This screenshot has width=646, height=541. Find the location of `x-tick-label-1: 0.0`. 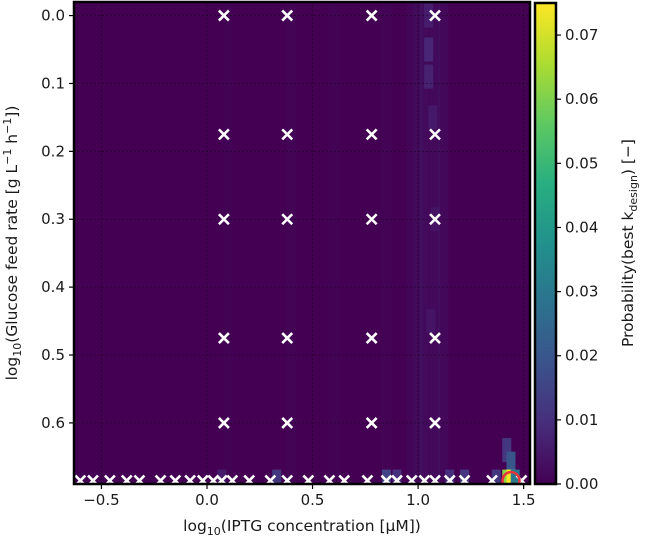

x-tick-label-1: 0.0 is located at coordinates (207, 500).